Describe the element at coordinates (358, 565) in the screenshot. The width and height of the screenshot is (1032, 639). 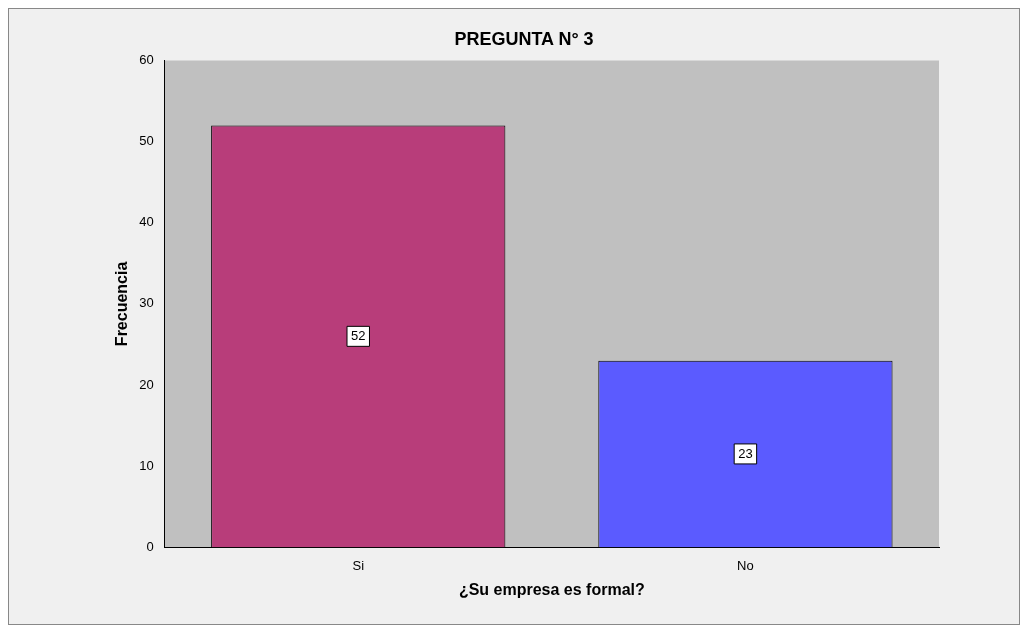
I see `x-tick-label: Si` at that location.